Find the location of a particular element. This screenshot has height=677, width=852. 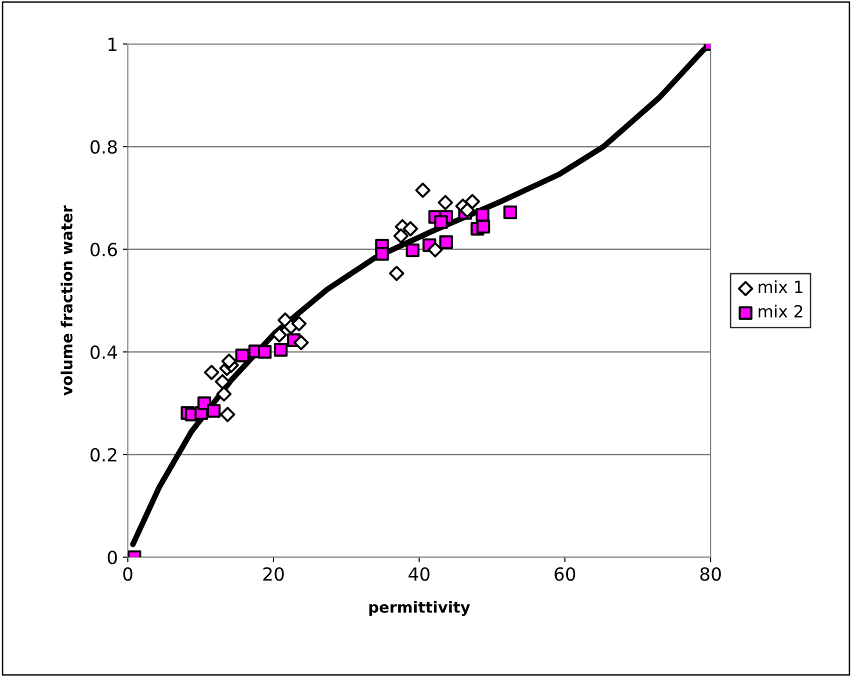

x-tick-label: 0 is located at coordinates (127, 574).